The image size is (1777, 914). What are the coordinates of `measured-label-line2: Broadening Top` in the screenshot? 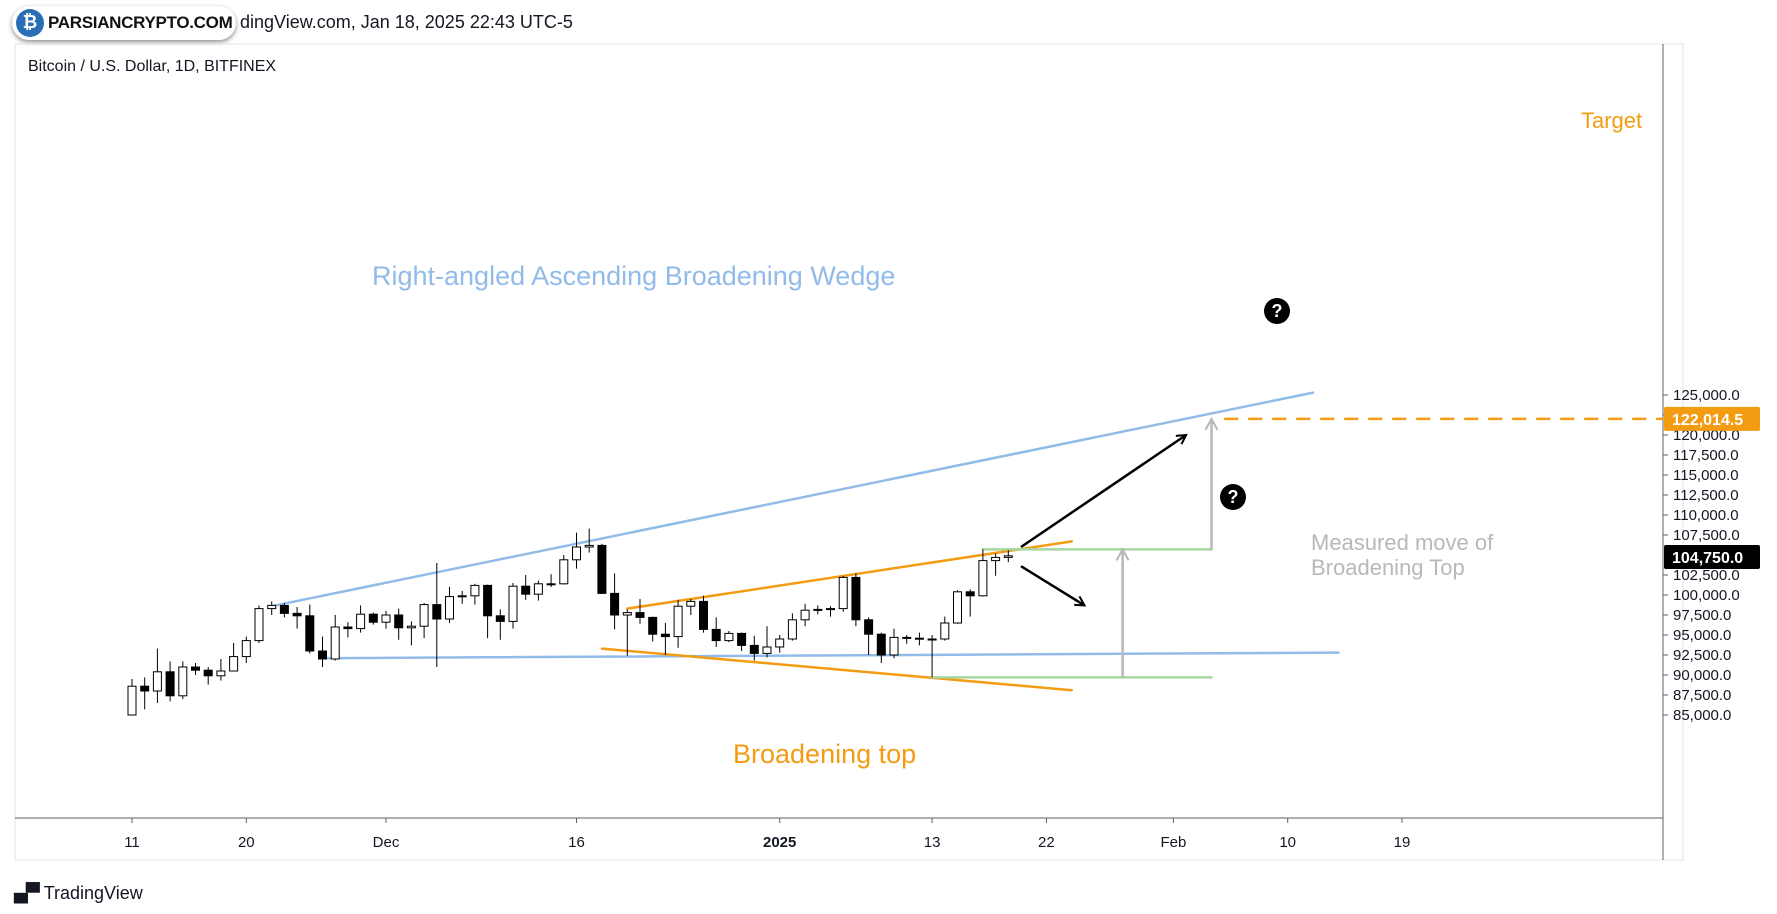 It's located at (1388, 567).